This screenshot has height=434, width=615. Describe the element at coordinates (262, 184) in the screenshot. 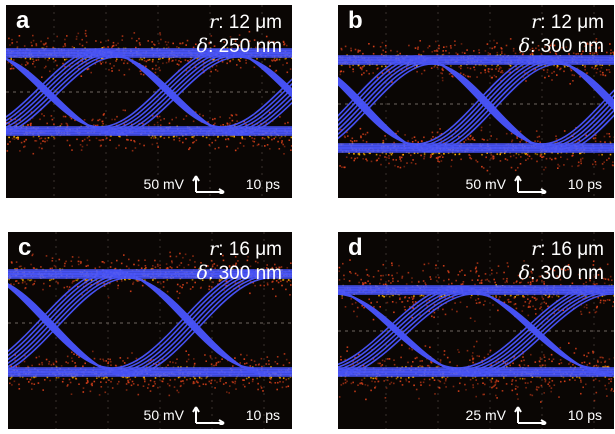

I see `time-scale-a: 10 ps` at that location.